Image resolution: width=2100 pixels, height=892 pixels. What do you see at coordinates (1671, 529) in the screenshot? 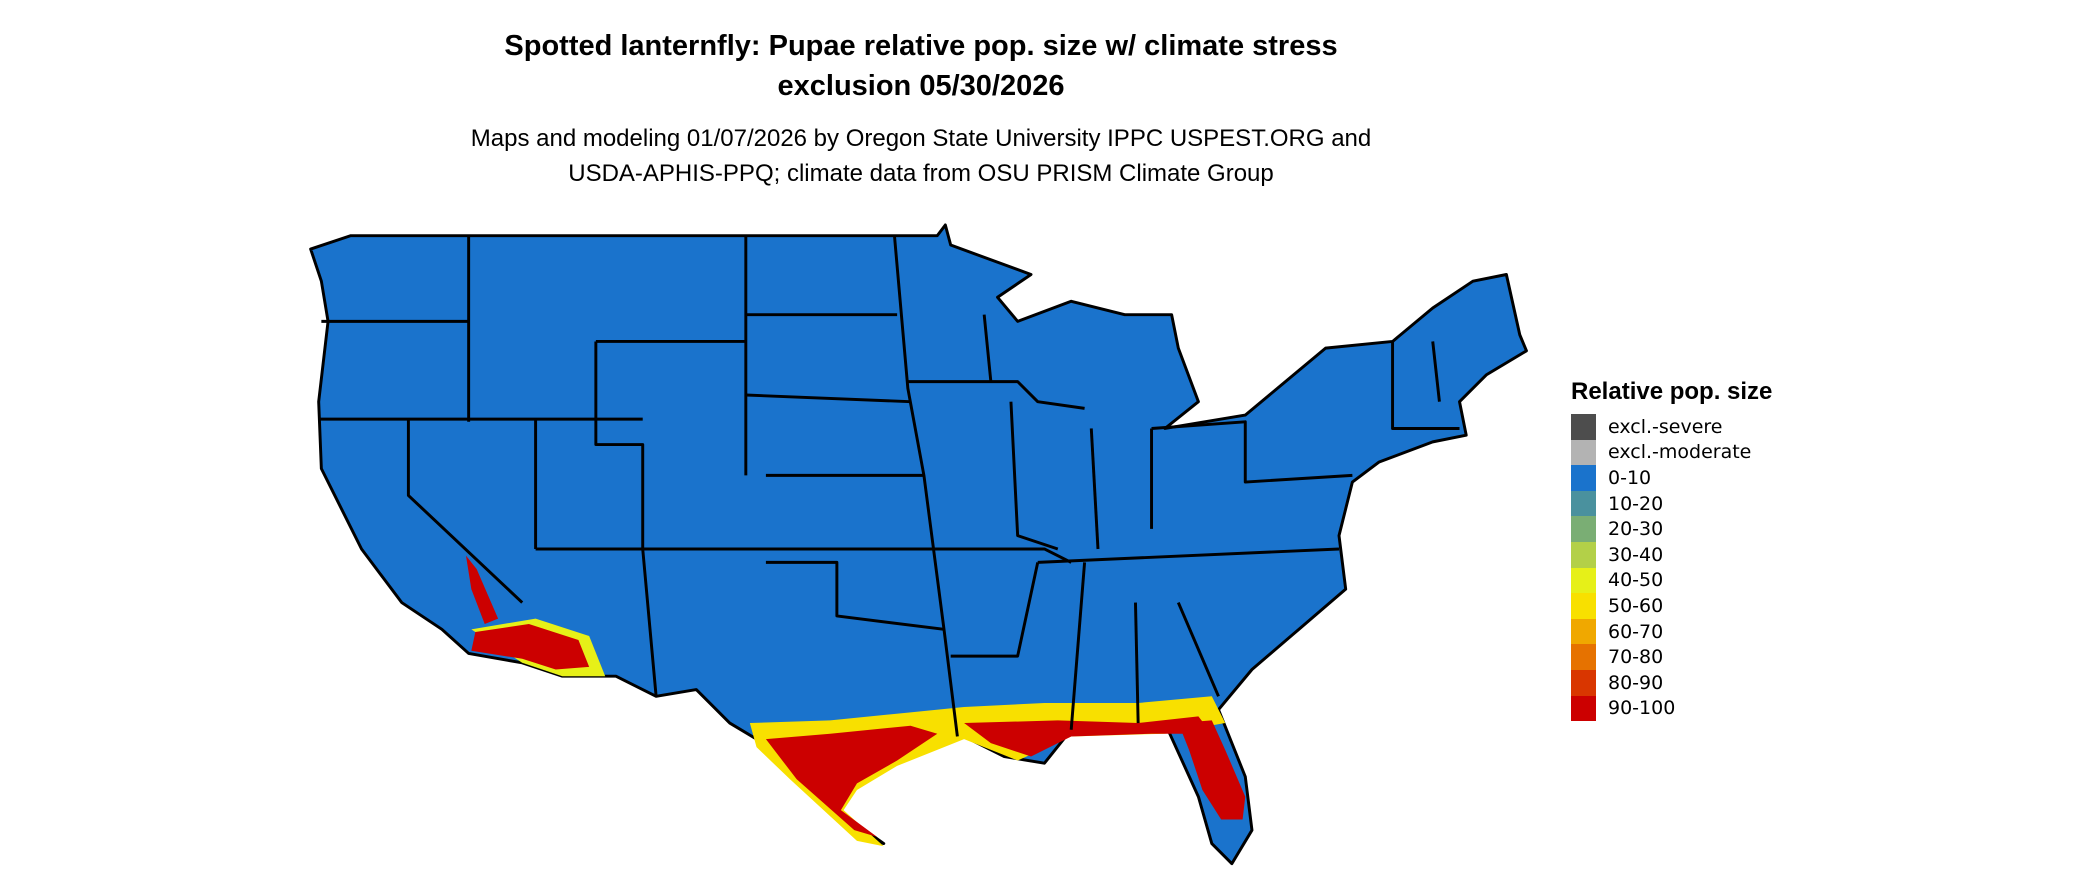
I see `legend-item: 20-30` at bounding box center [1671, 529].